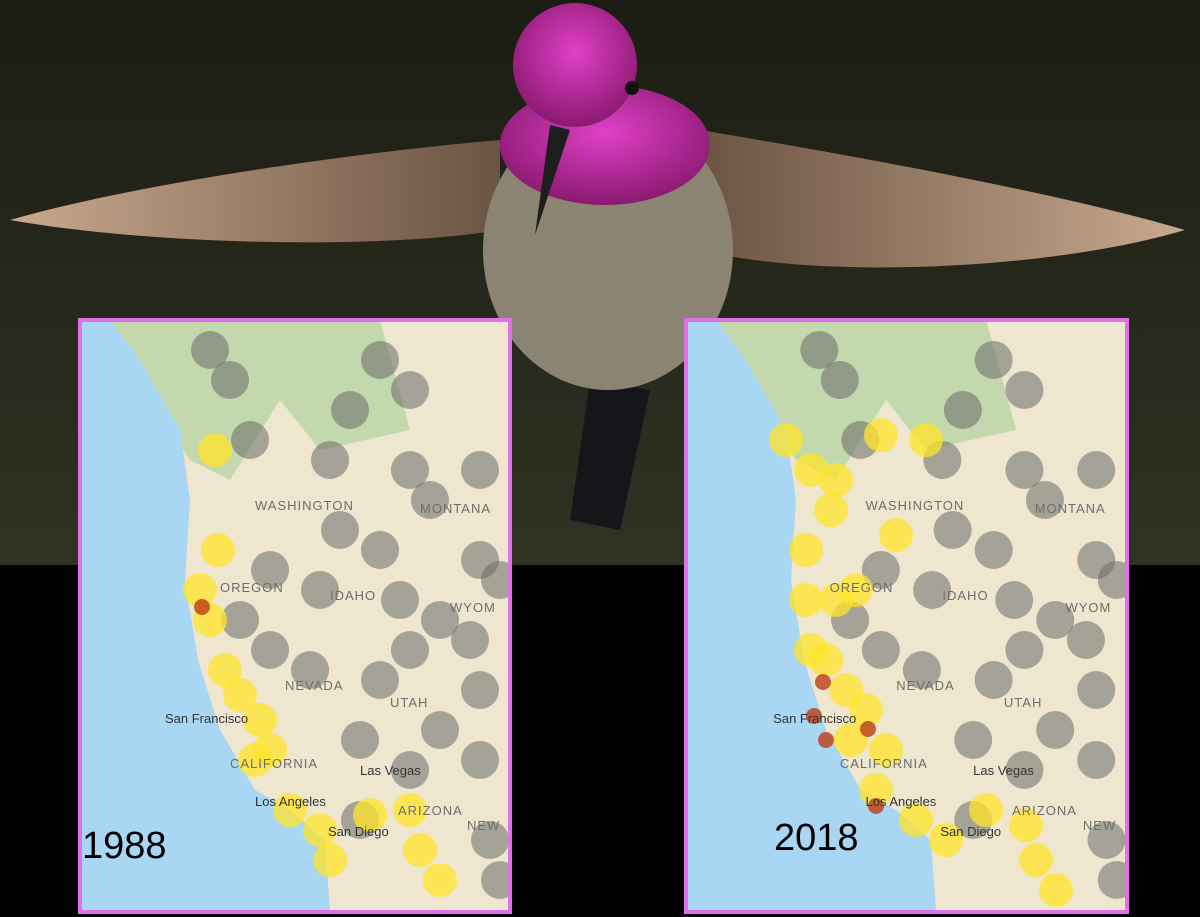  Describe the element at coordinates (255, 191) in the screenshot. I see `left-wing` at that location.